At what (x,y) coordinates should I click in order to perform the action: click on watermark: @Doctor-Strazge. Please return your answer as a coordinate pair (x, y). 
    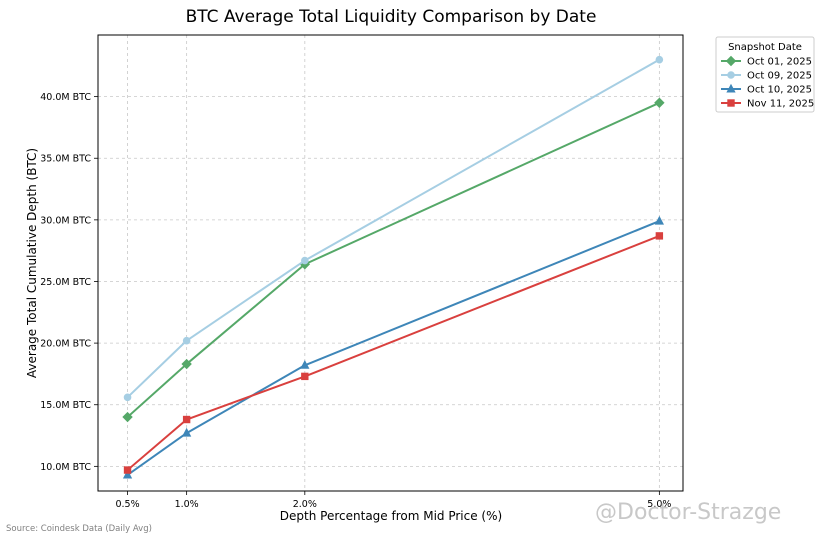
    Looking at the image, I should click on (688, 512).